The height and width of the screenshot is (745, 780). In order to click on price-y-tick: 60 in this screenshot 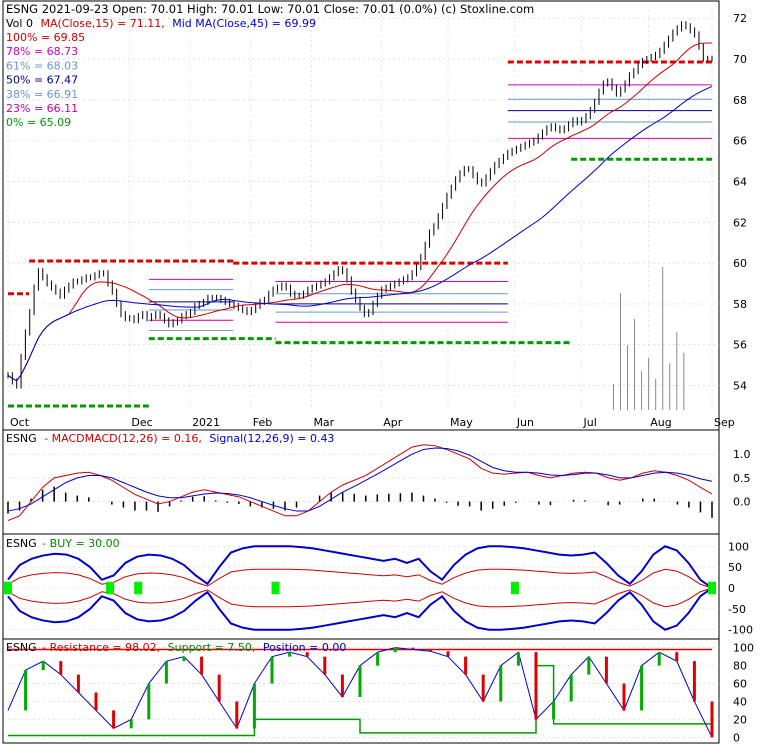, I will do `click(740, 263)`.